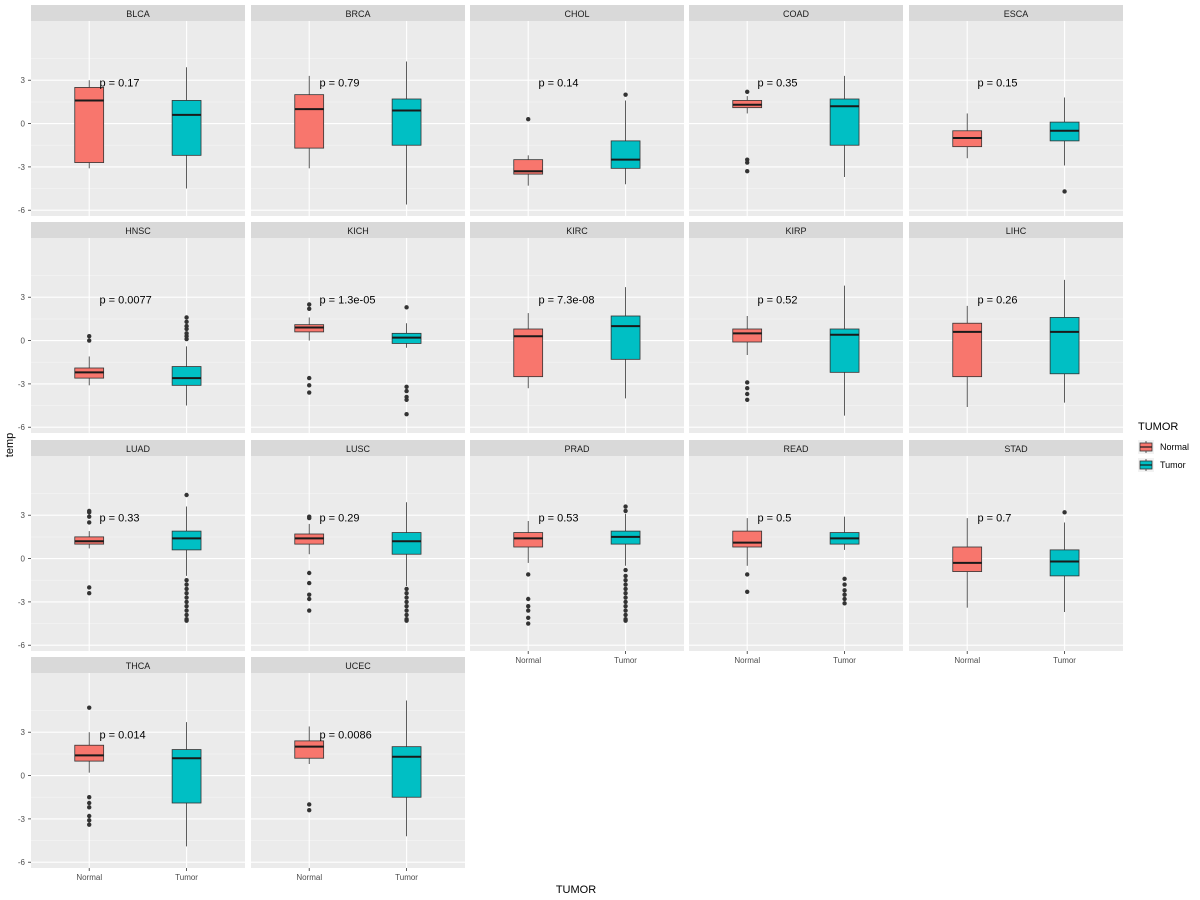  Describe the element at coordinates (844, 660) in the screenshot. I see `x-tick-label: Tumor` at that location.